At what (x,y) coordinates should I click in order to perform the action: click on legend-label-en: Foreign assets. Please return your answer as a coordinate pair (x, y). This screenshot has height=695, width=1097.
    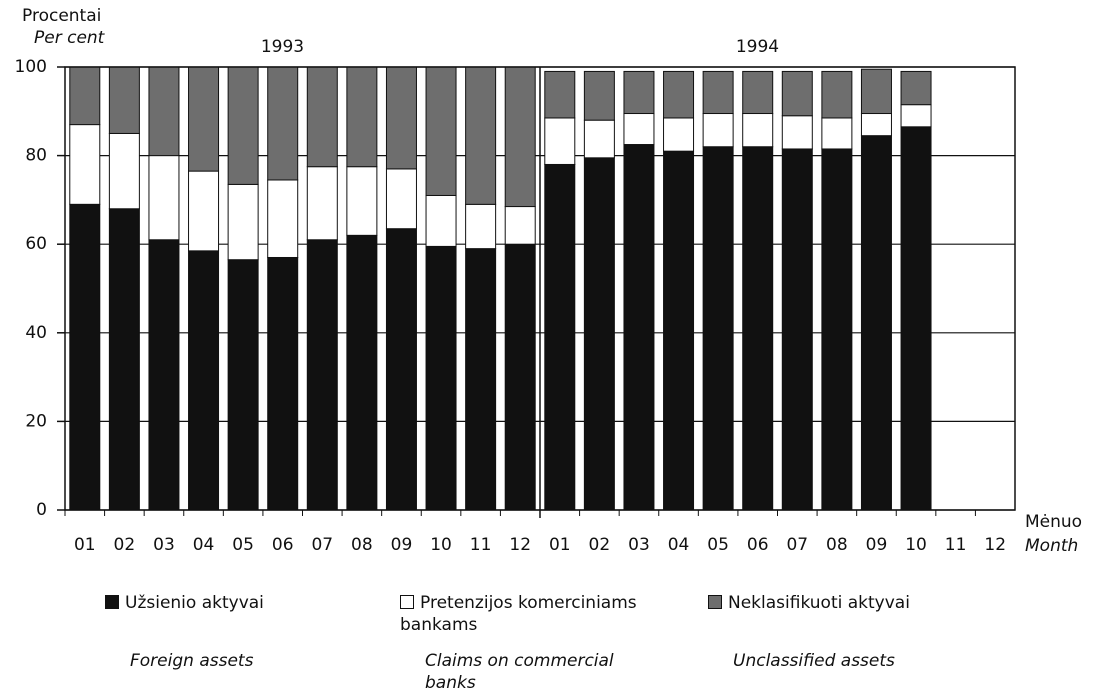
    Looking at the image, I should click on (192, 661).